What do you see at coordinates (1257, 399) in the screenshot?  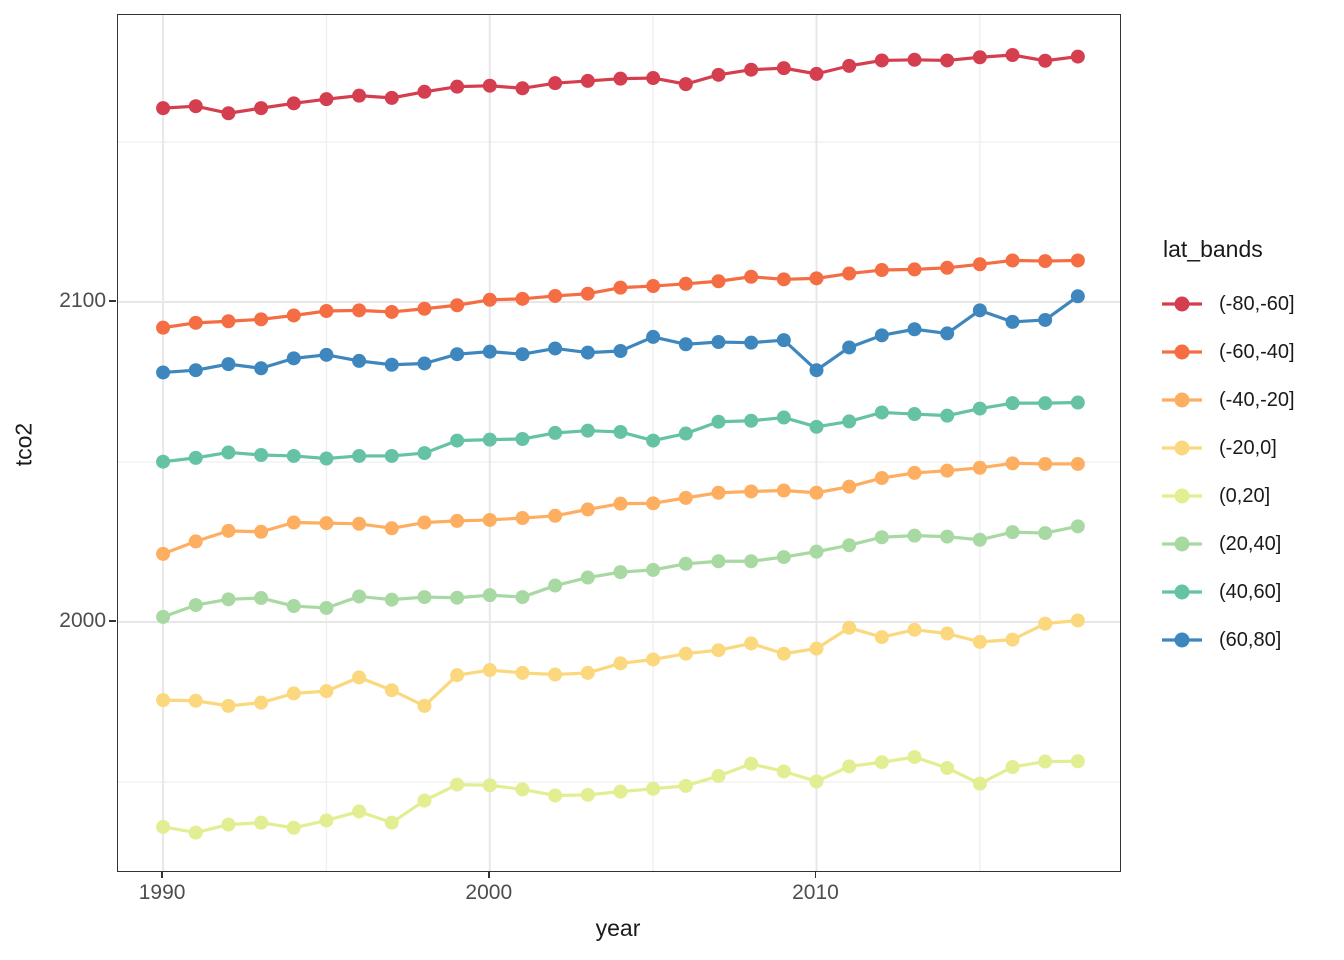 I see `legend-item-label: (-40,-20]` at bounding box center [1257, 399].